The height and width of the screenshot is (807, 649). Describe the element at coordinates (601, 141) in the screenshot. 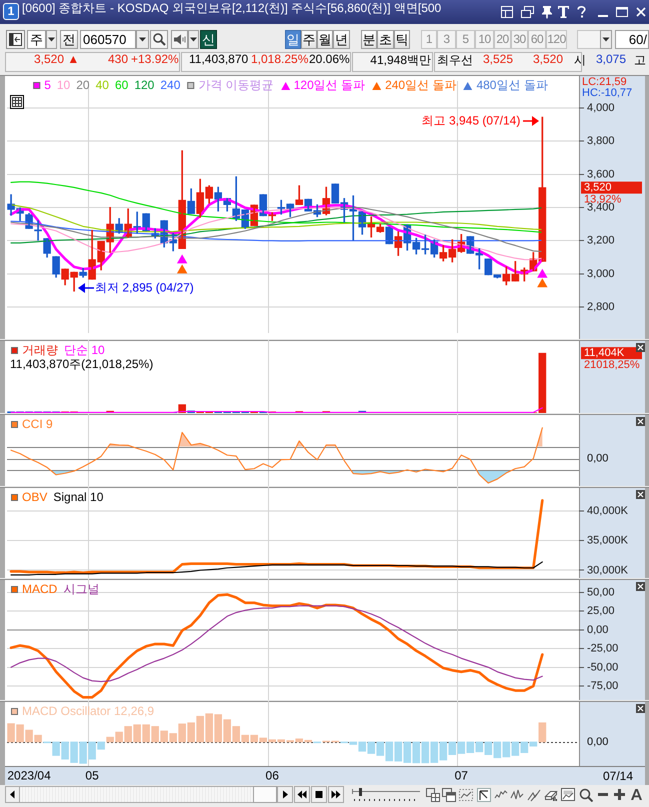

I see `y-tick-label: 3,800` at that location.